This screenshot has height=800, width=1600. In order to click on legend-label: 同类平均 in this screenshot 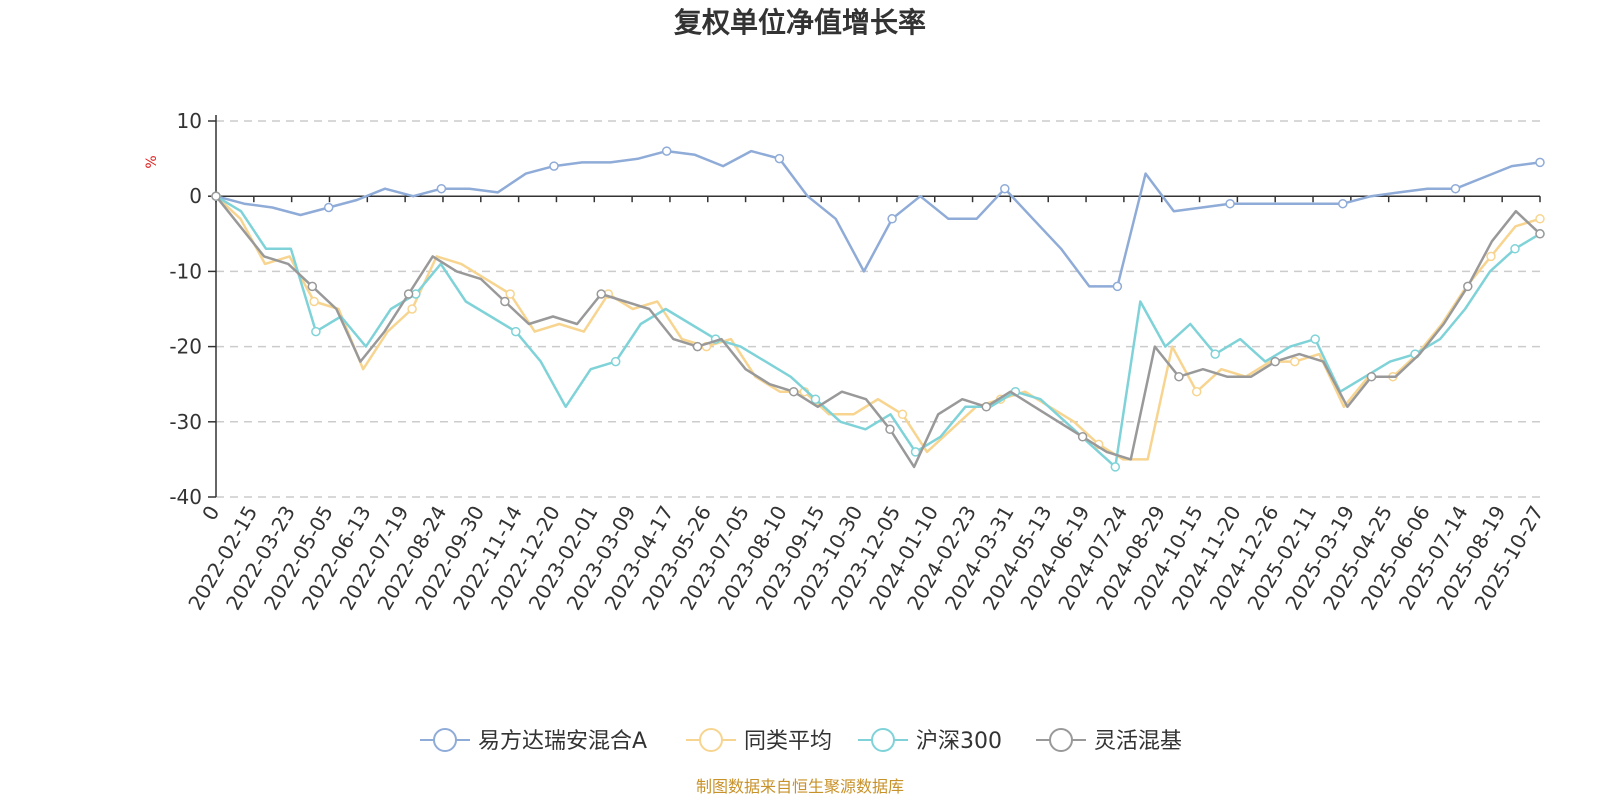, I will do `click(788, 741)`.